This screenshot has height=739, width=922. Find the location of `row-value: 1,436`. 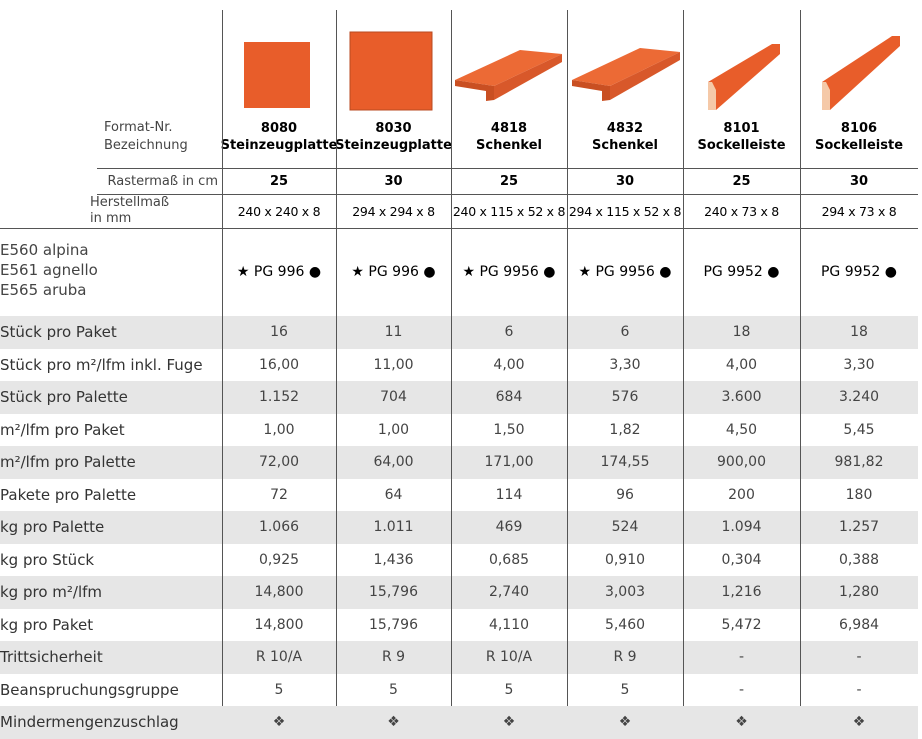

row-value: 1,436 is located at coordinates (393, 559).